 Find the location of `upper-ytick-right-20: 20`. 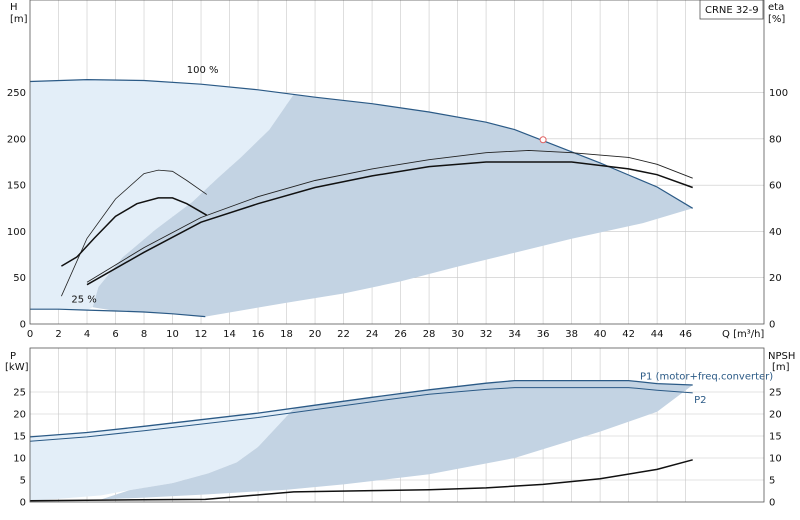

upper-ytick-right-20: 20 is located at coordinates (775, 278).